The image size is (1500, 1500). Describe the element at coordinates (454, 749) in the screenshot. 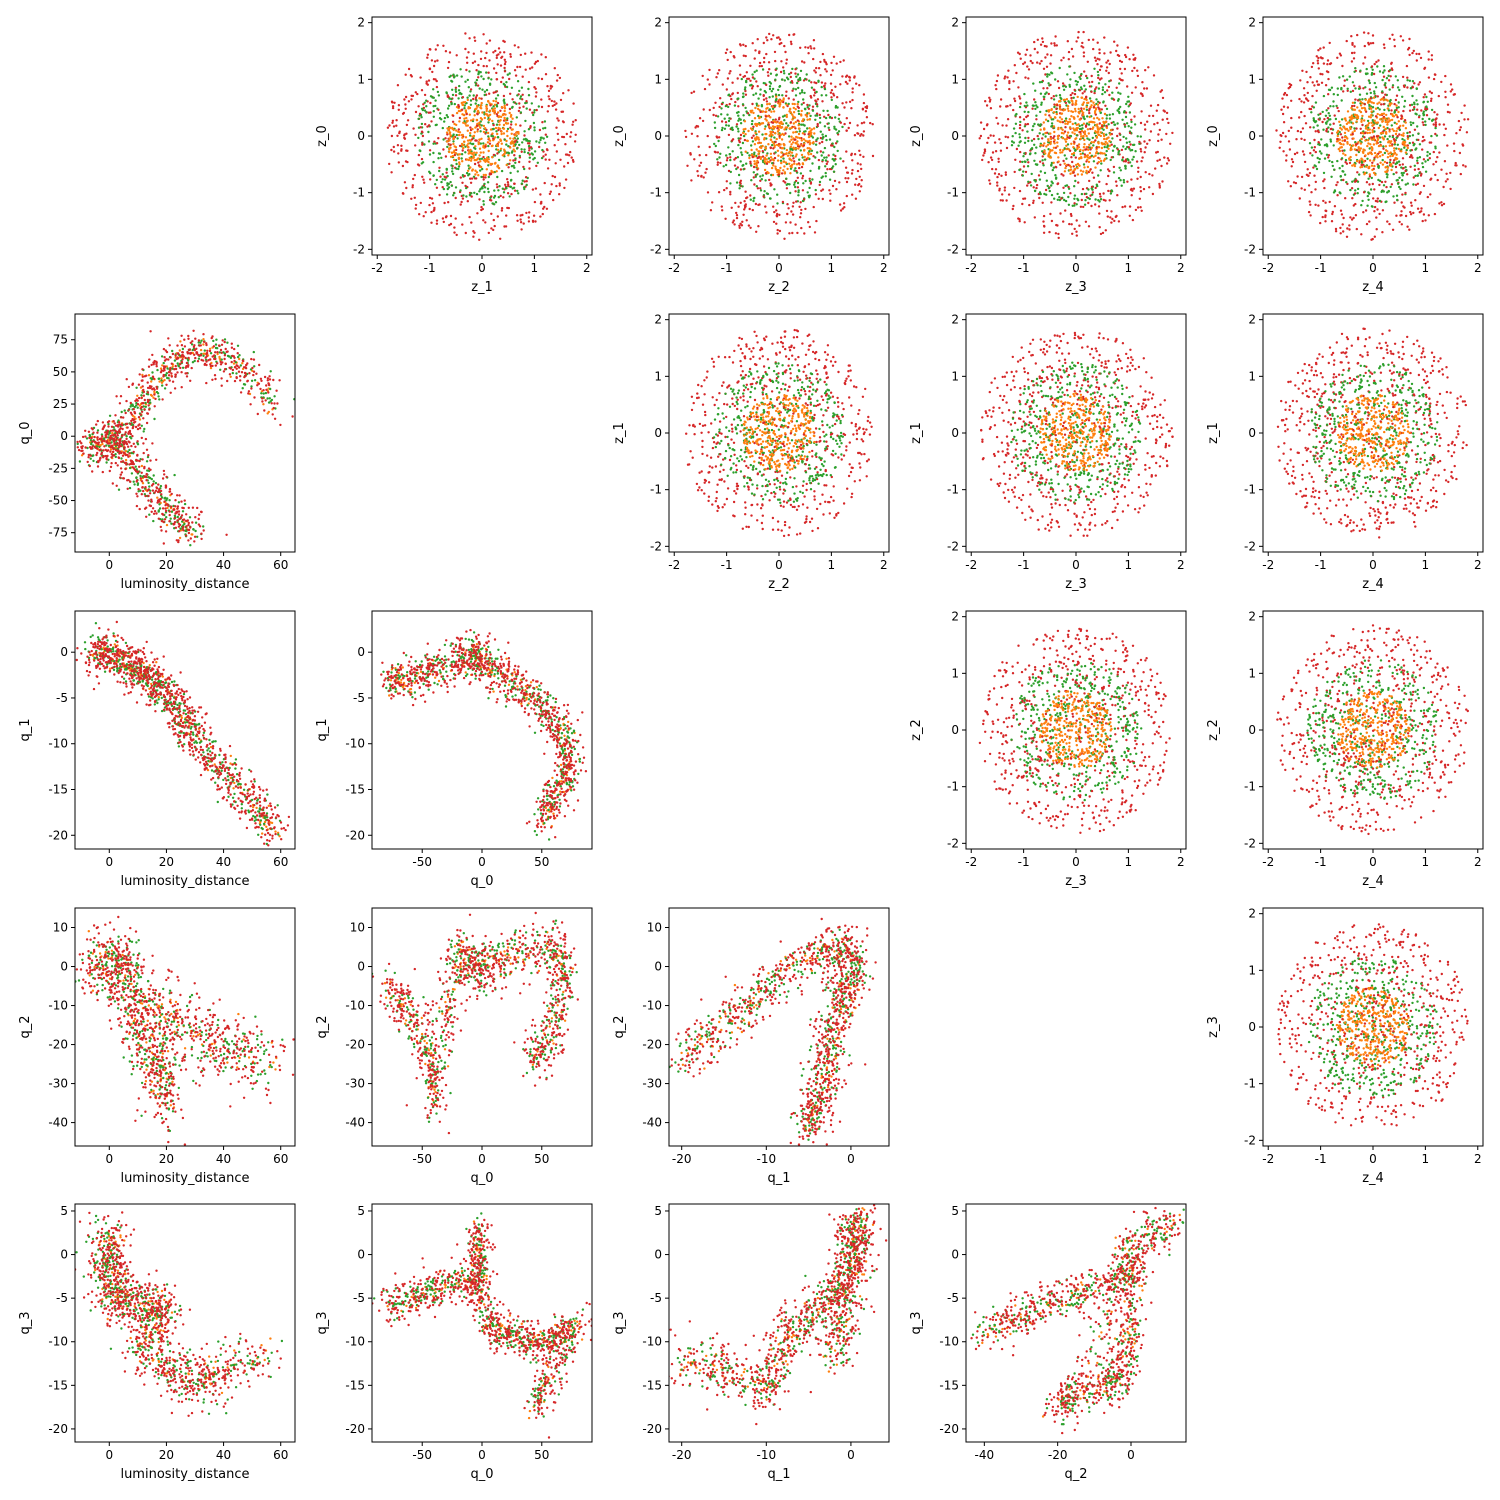

I see `subplot-q1_q0: -50 0 50-20-15-10-50q_0q_1` at that location.